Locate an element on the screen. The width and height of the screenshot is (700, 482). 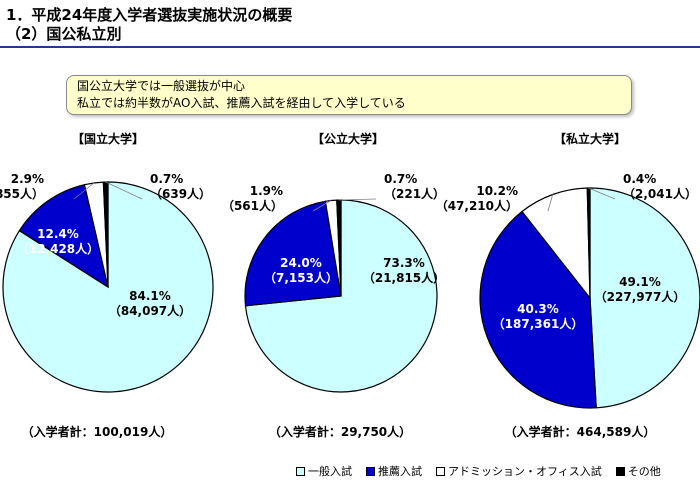
leader-line-1-ao is located at coordinates (322, 206).